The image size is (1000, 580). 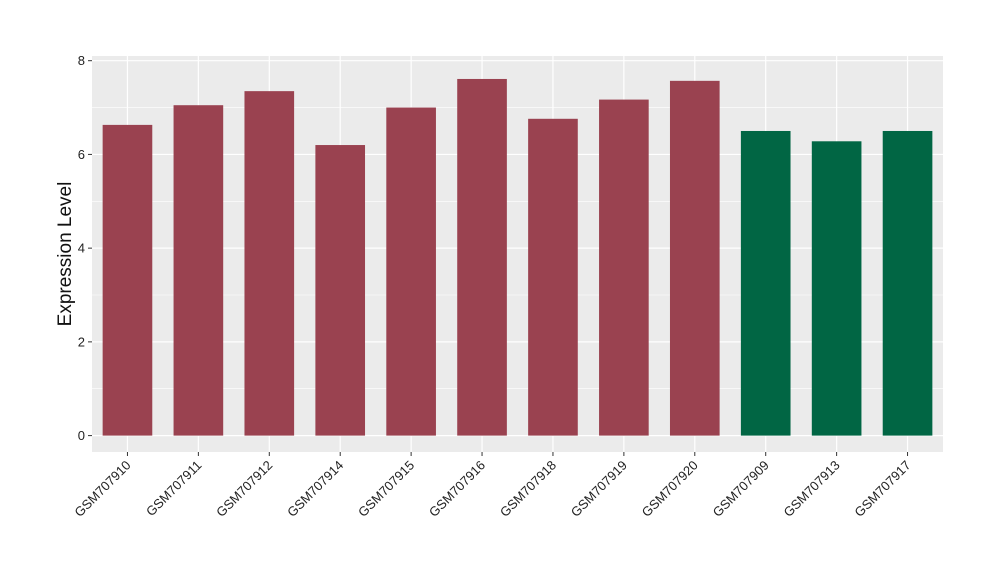 What do you see at coordinates (553, 277) in the screenshot?
I see `bar-GSM707918` at bounding box center [553, 277].